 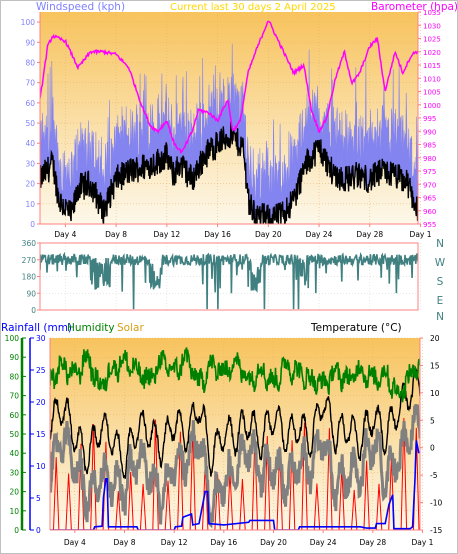 What do you see at coordinates (323, 542) in the screenshot?
I see `bottom-x-tick-label: Day 24` at bounding box center [323, 542].